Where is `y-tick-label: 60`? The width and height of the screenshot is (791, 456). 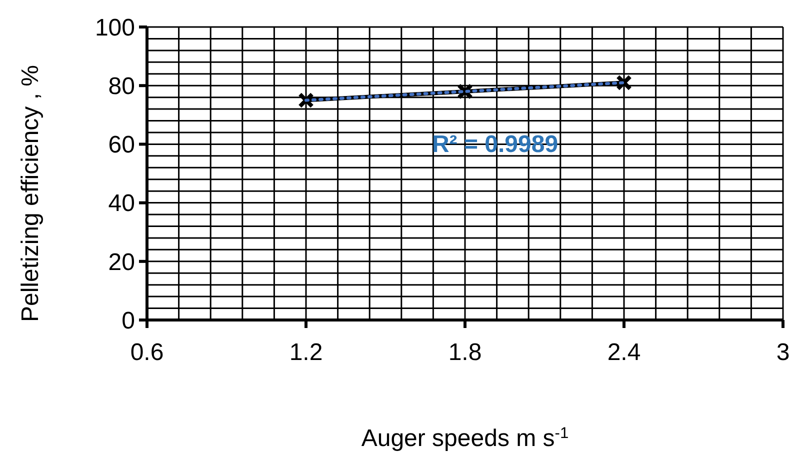 y-tick-label: 60 is located at coordinates (121, 145).